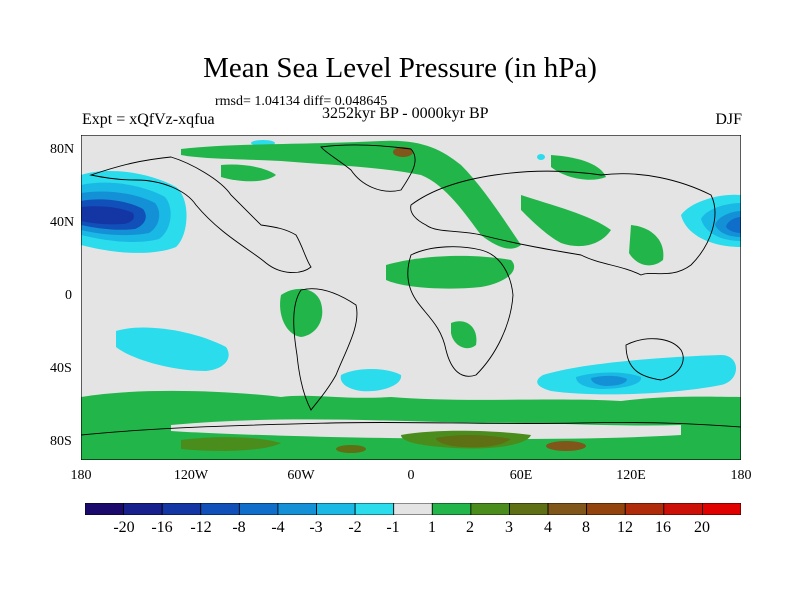 The image size is (800, 600). I want to click on sahara-positive-anomaly, so click(450, 272).